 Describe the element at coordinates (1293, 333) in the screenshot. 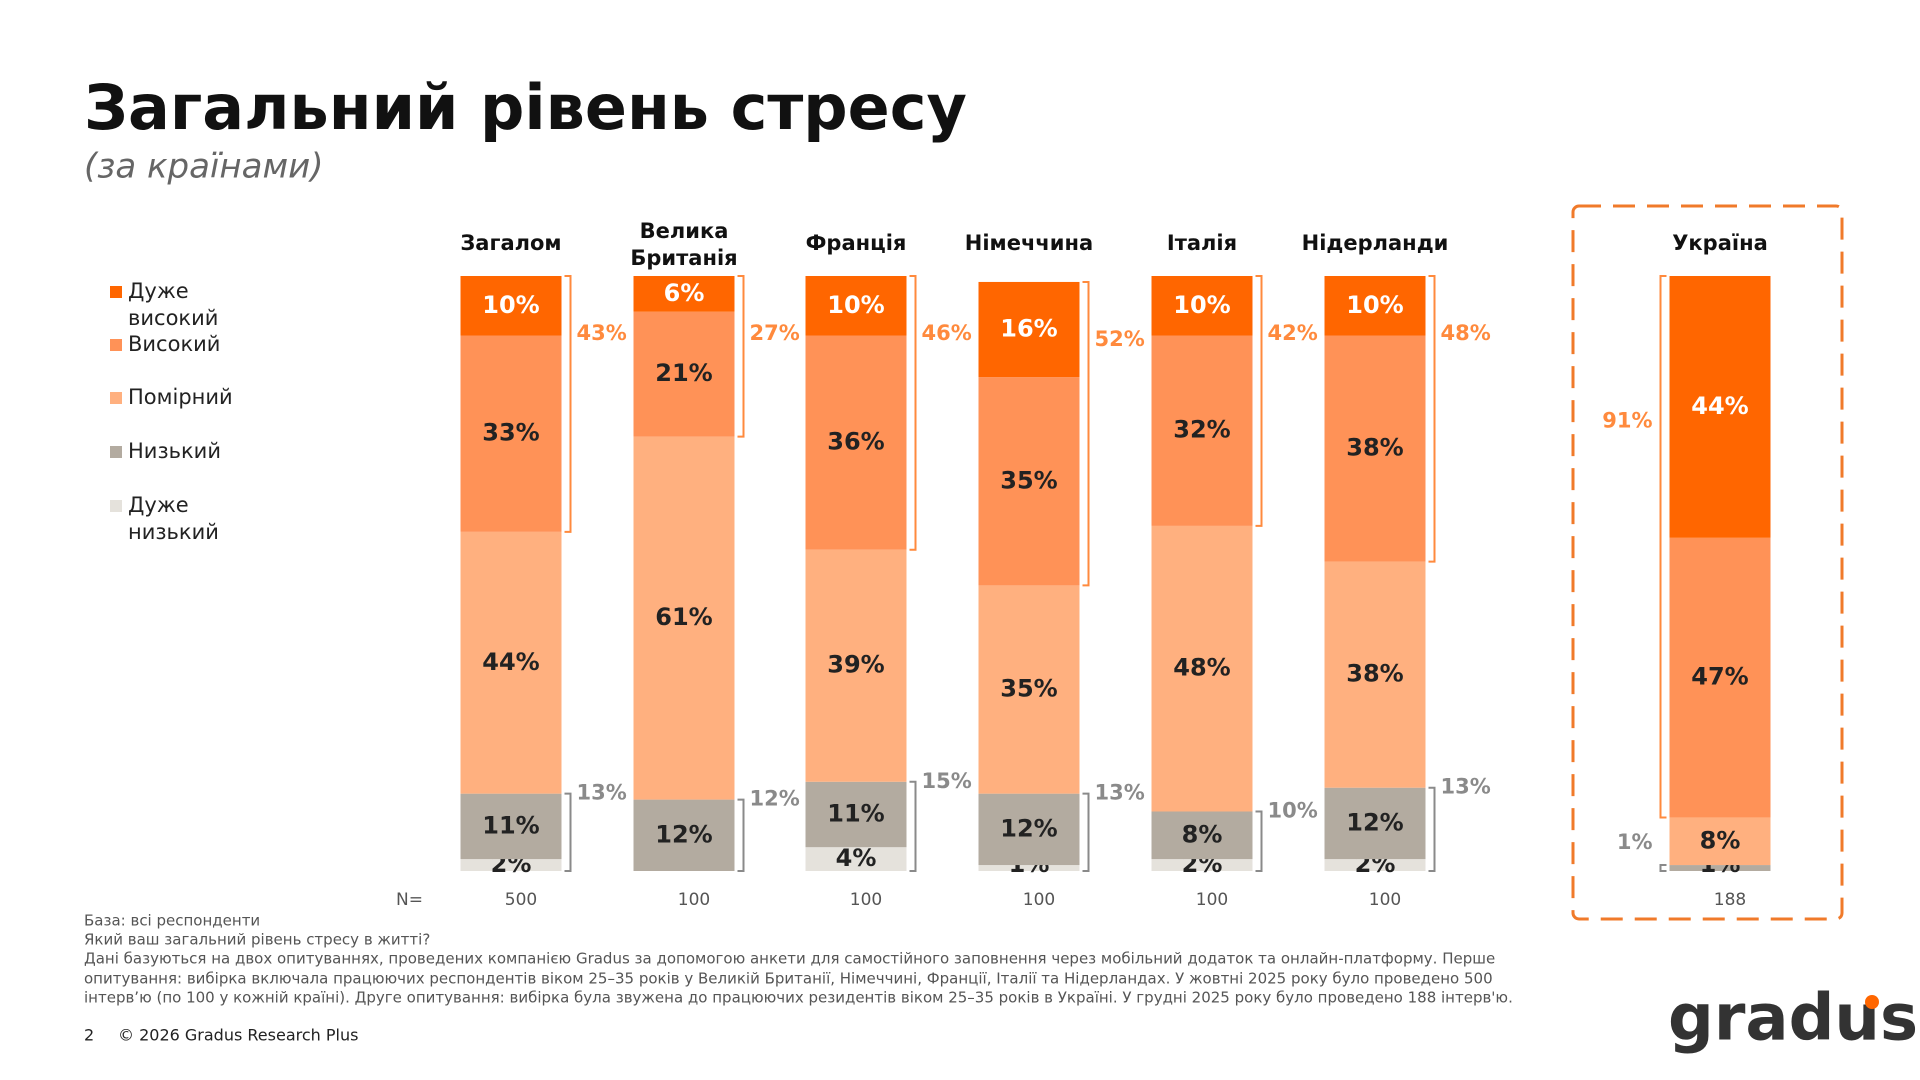

I see `high-total-label: 42%` at that location.